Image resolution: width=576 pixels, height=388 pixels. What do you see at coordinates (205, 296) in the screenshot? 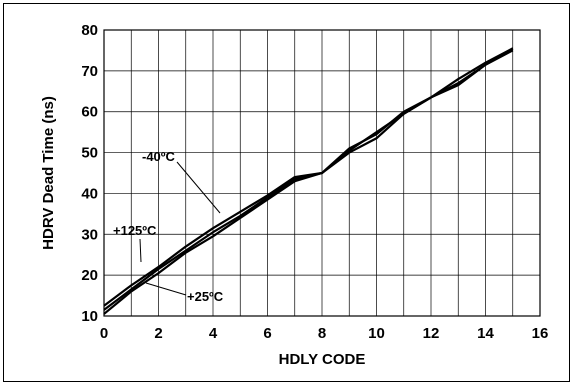
I see `annotation-plus25c: +25ºC` at bounding box center [205, 296].